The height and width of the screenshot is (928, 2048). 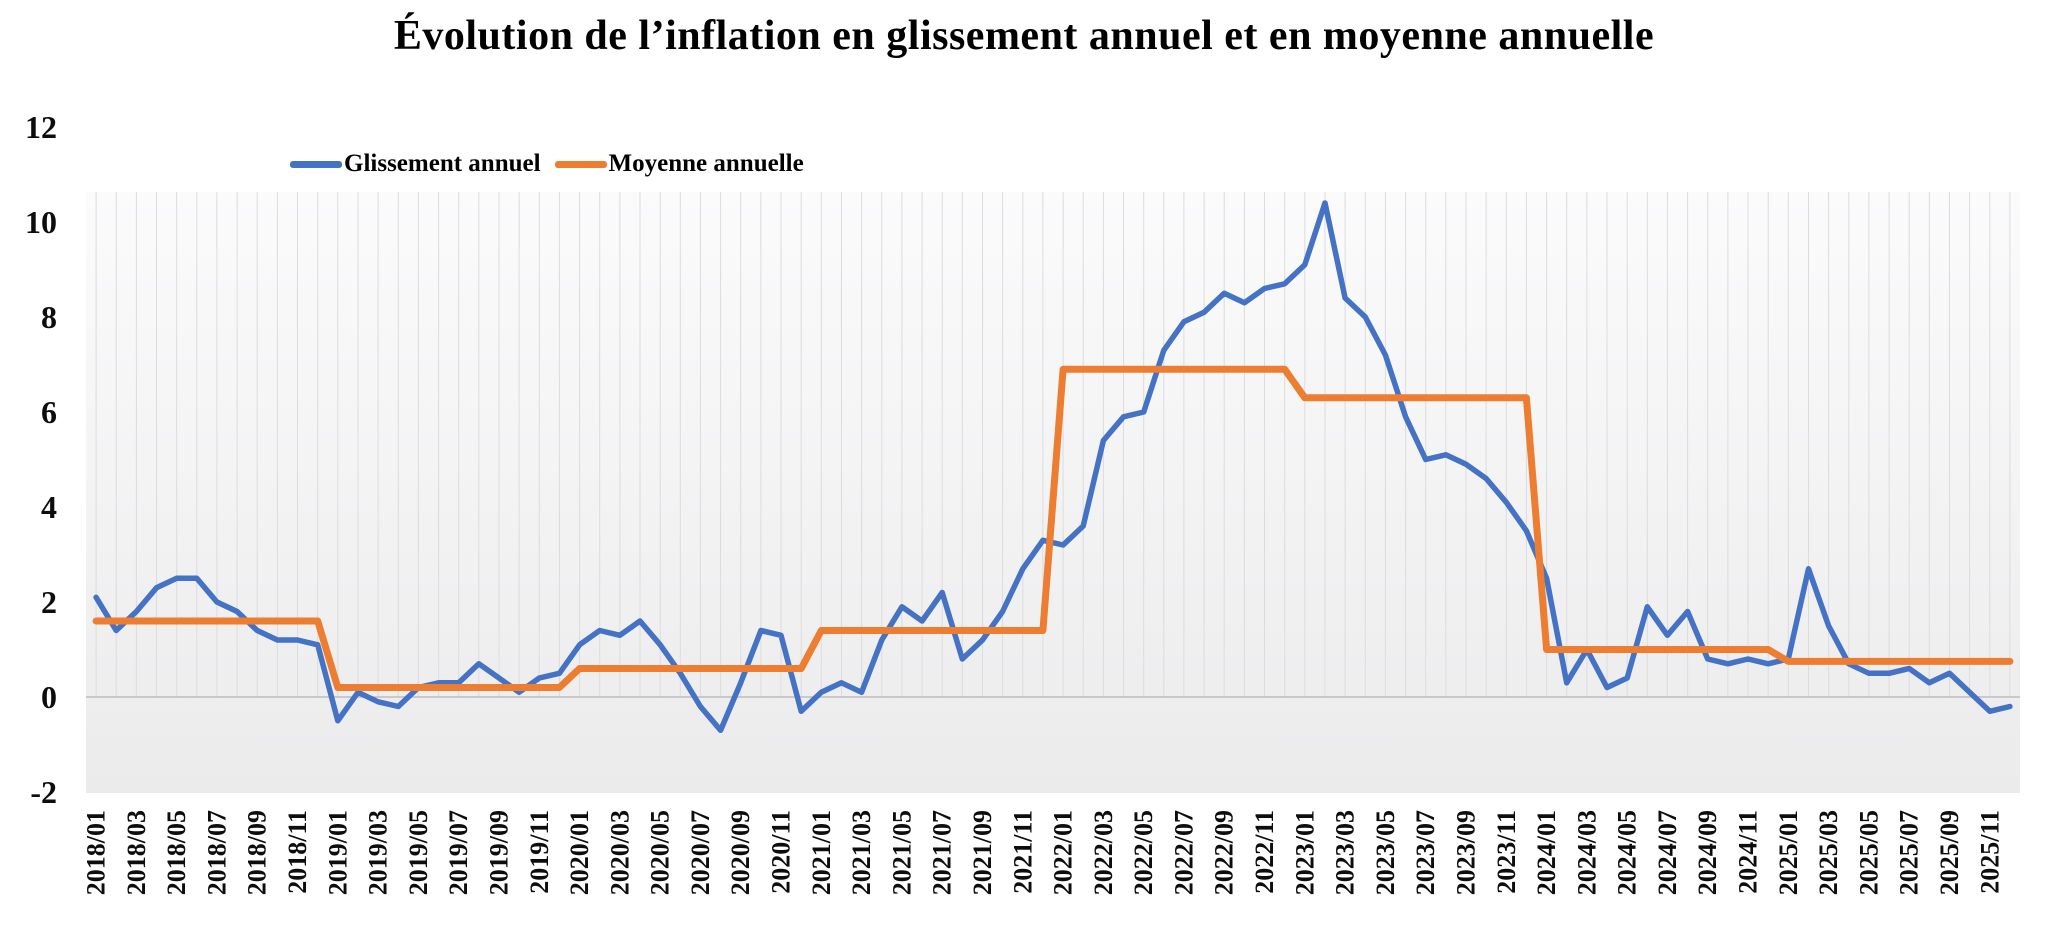 I want to click on x-tick-label: 2023/11, so click(x=1506, y=852).